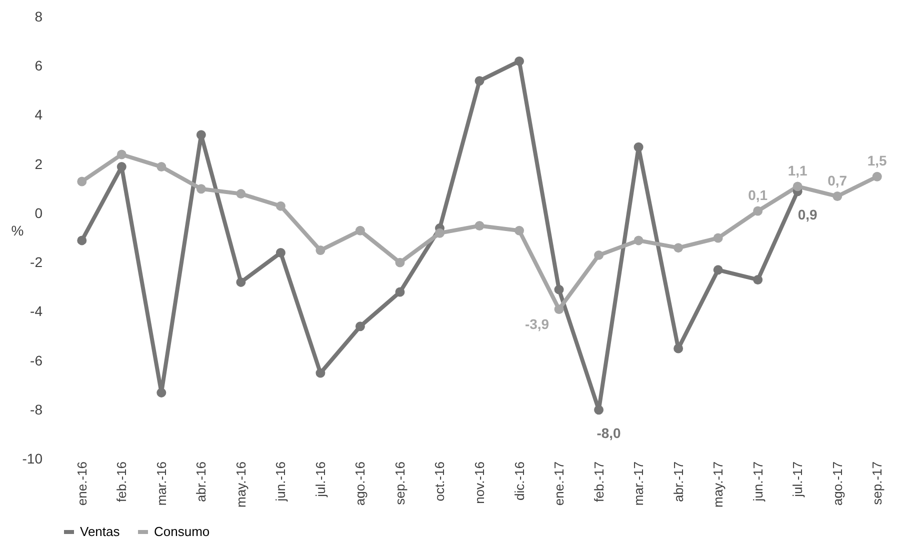 The image size is (907, 550). Describe the element at coordinates (609, 432) in the screenshot. I see `data-label: -8,0` at that location.